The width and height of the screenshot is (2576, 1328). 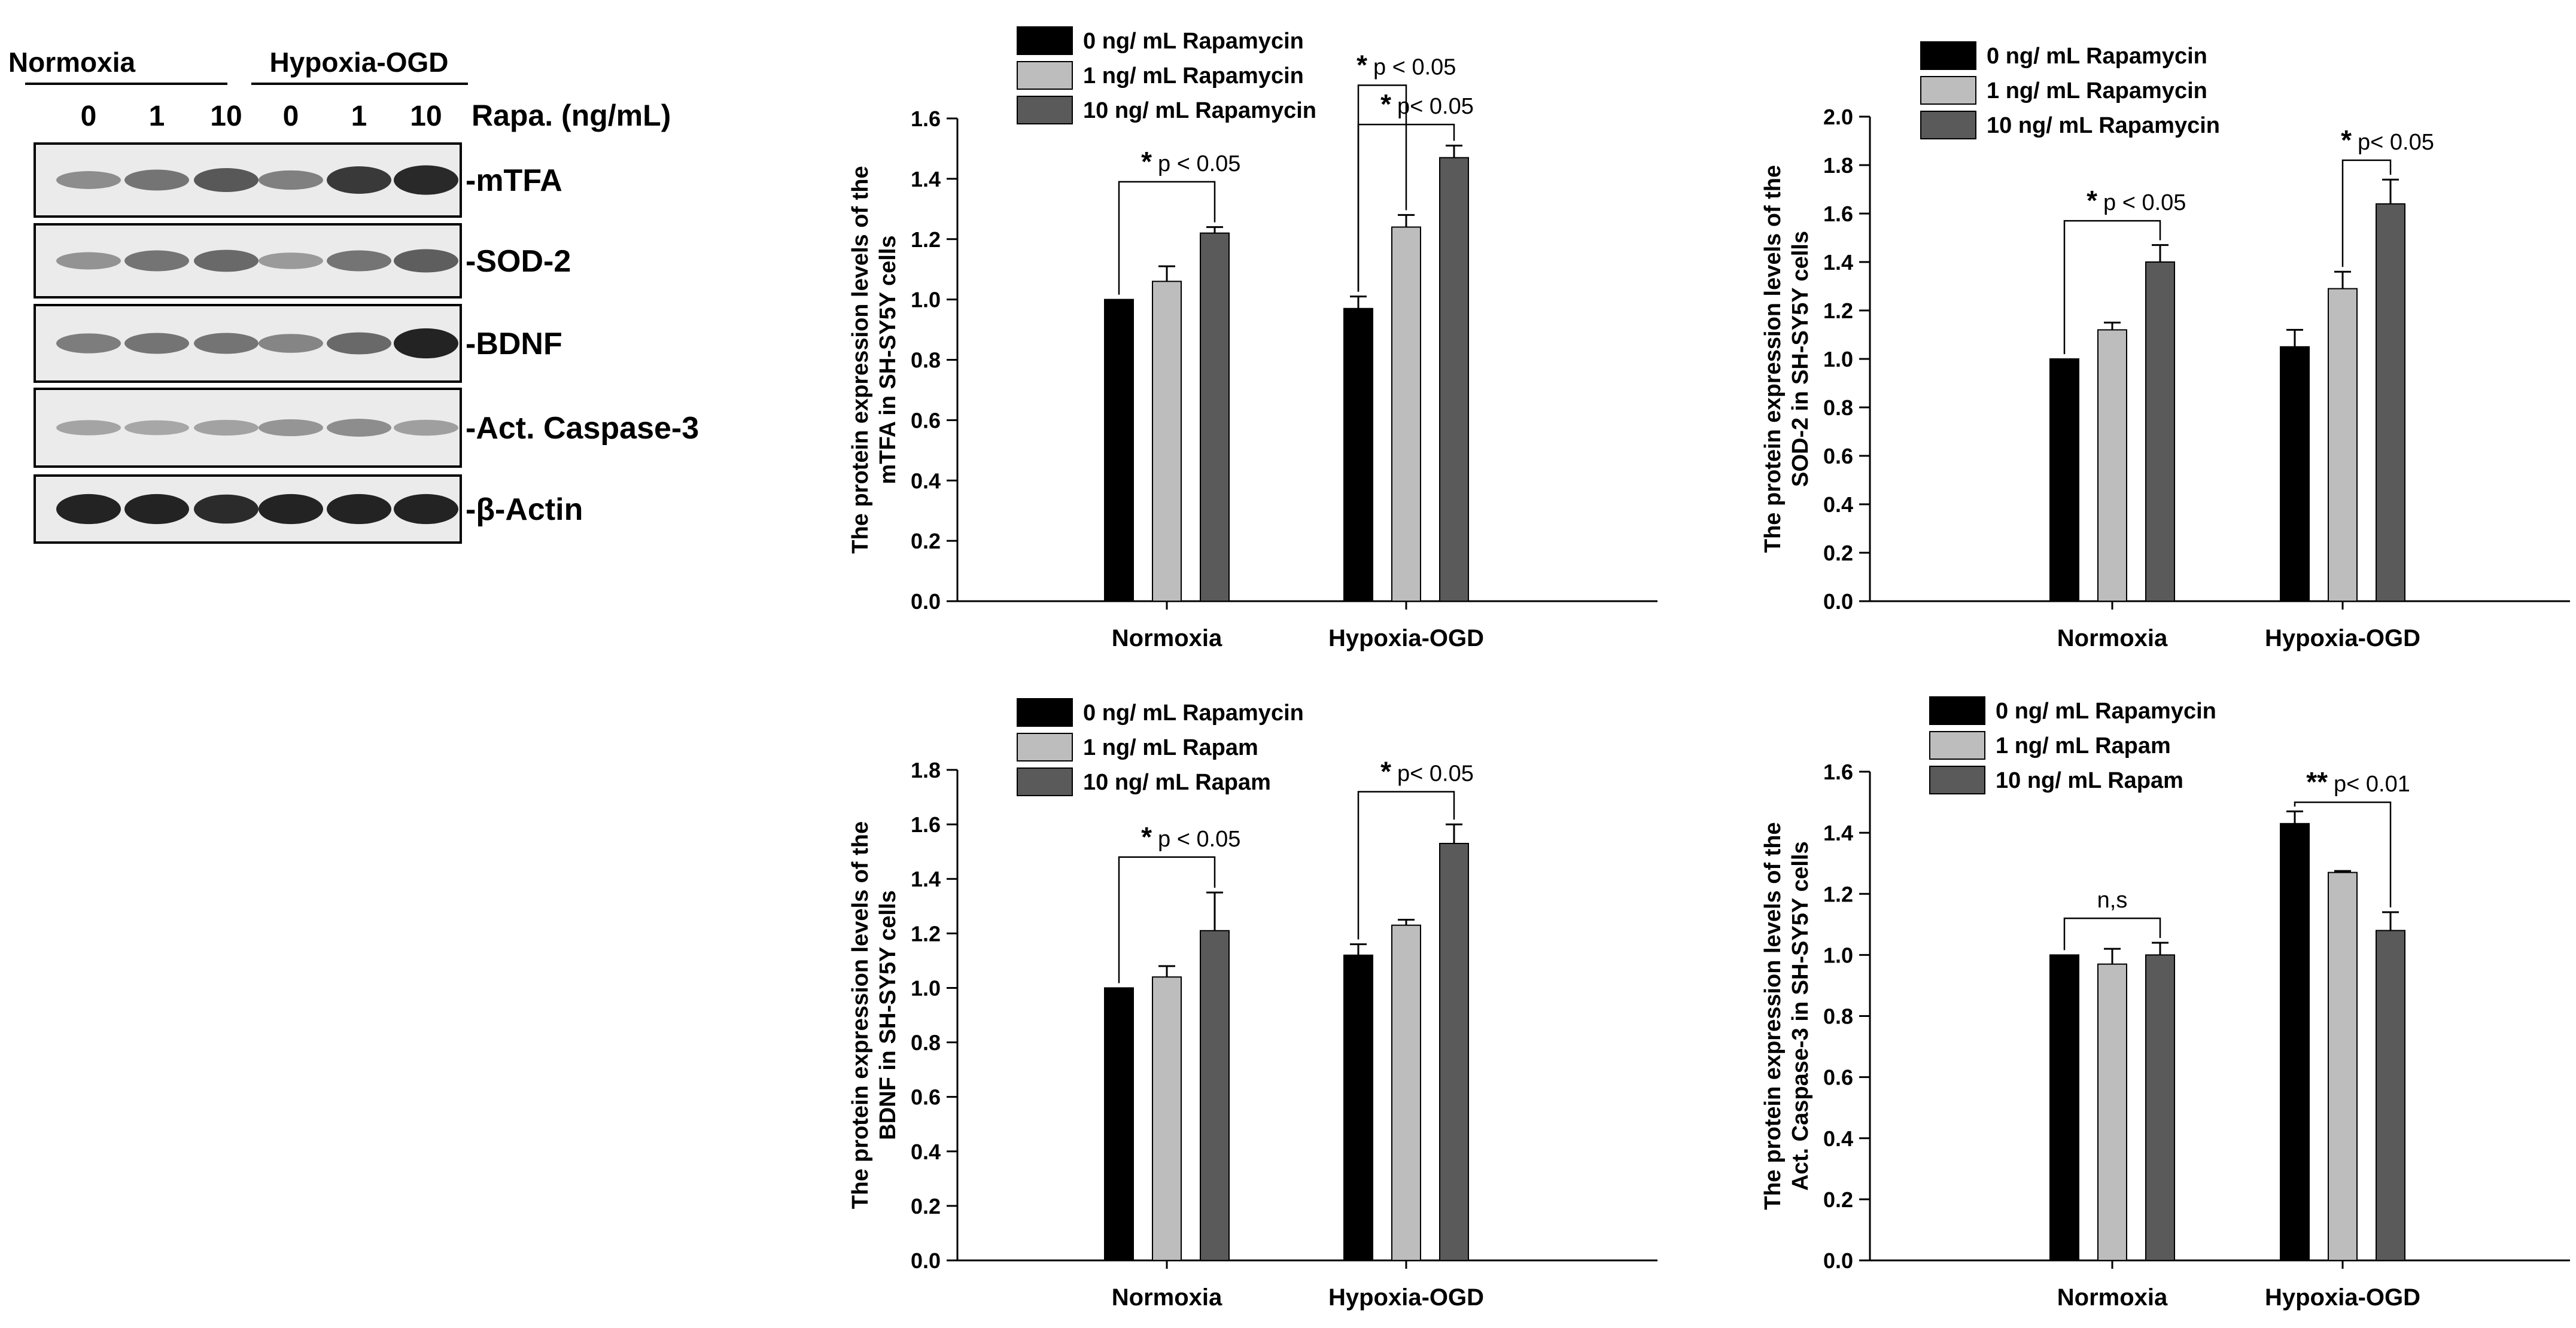 What do you see at coordinates (248, 428) in the screenshot?
I see `blot-strip` at bounding box center [248, 428].